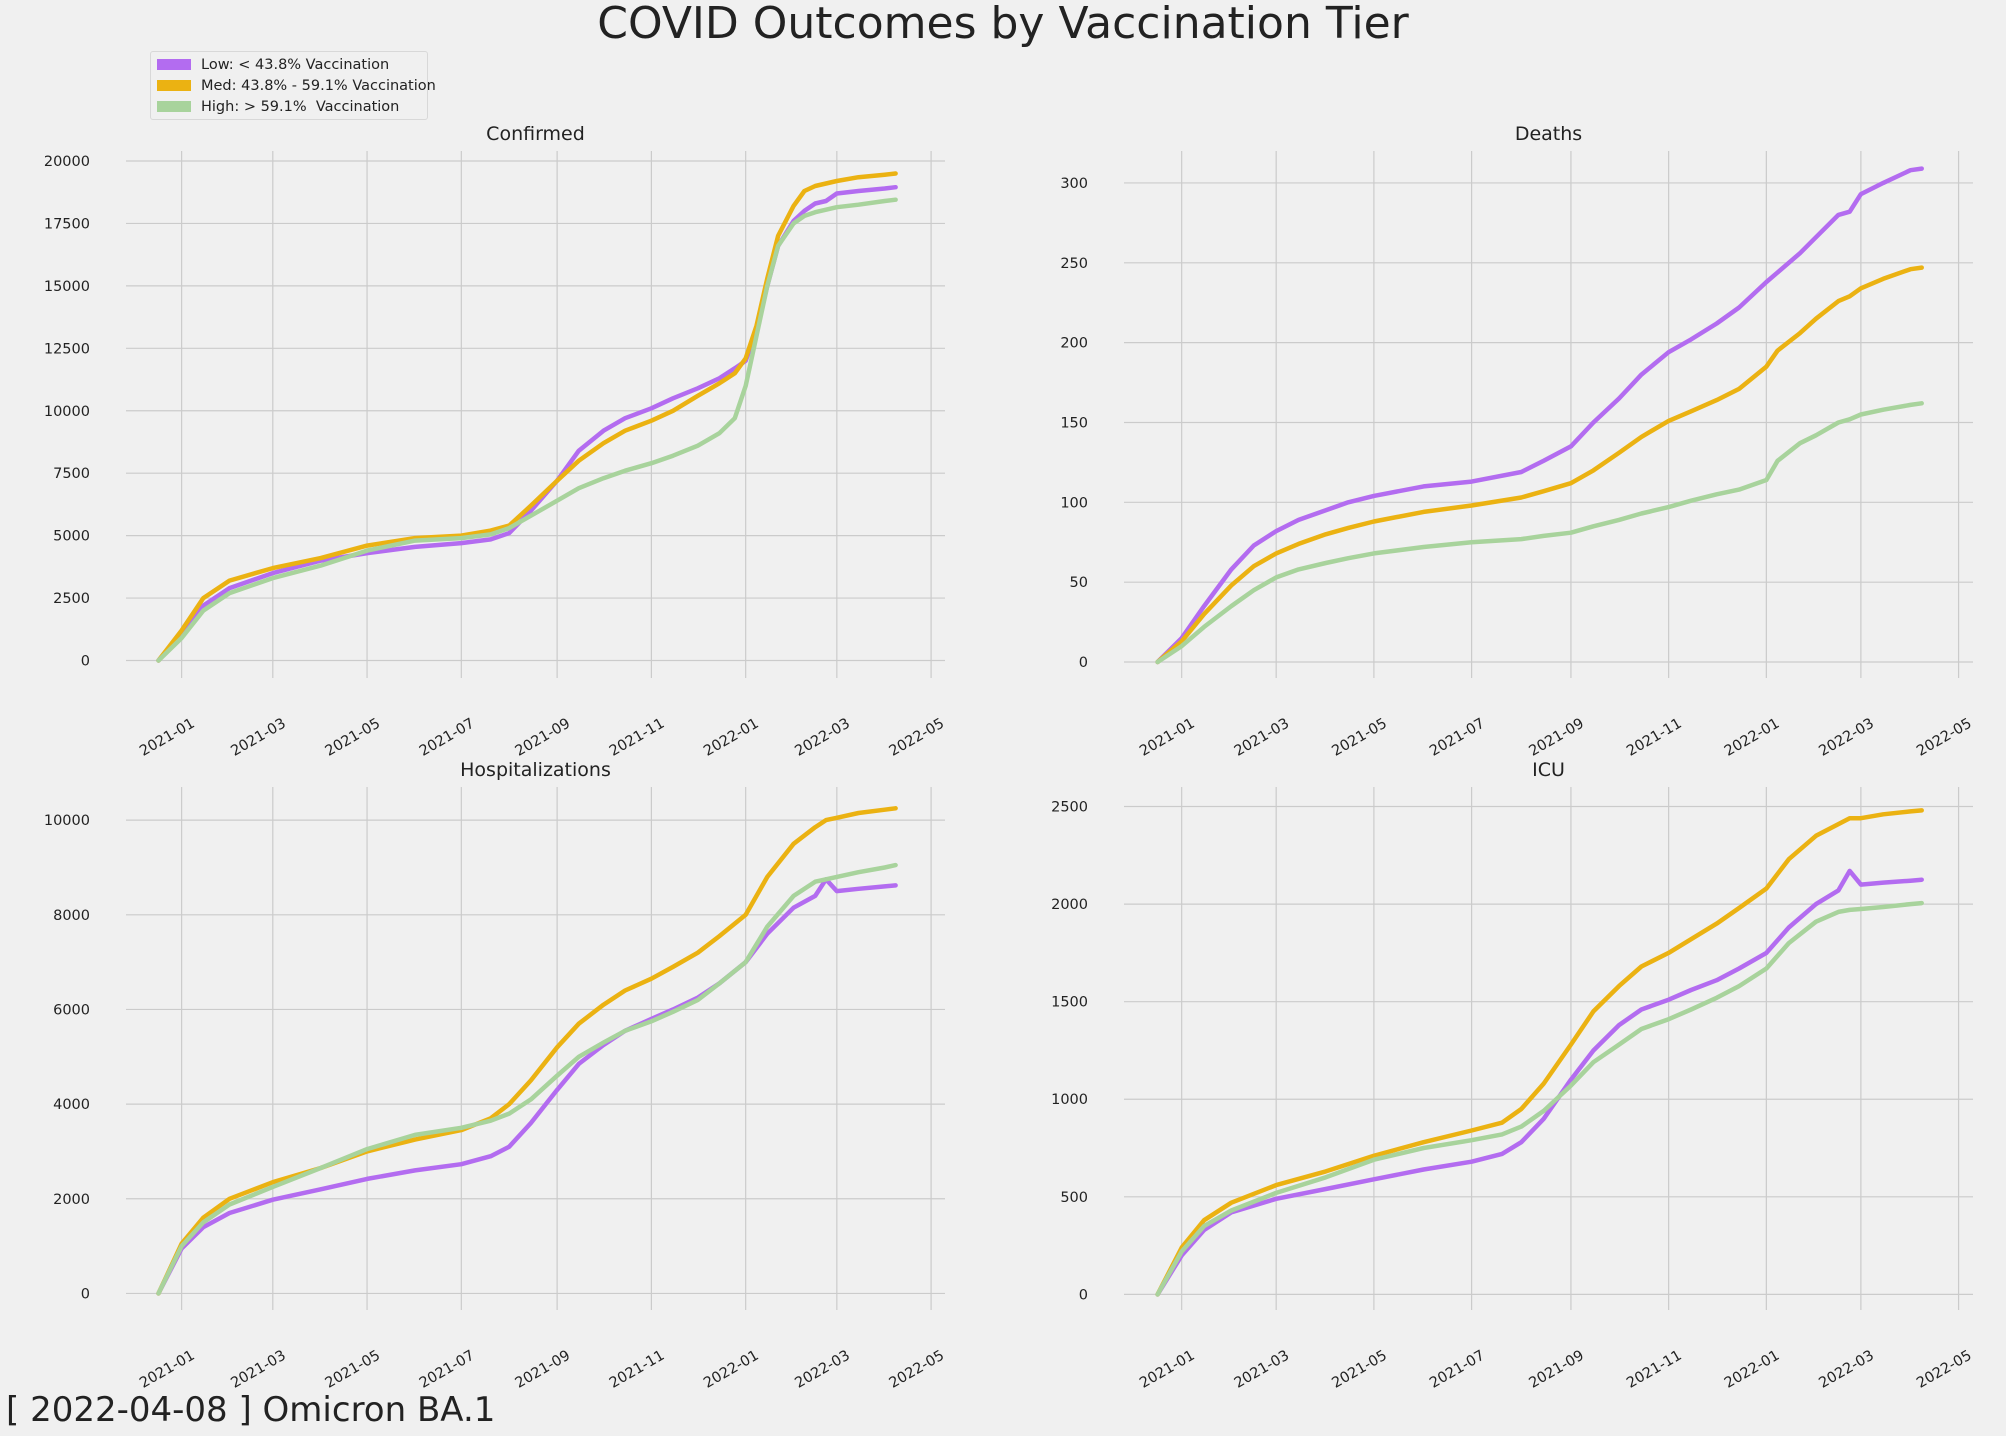 Image resolution: width=2006 pixels, height=1436 pixels. What do you see at coordinates (300, 106) in the screenshot?
I see `legend-label-high: High: > 59.1% Vaccination` at bounding box center [300, 106].